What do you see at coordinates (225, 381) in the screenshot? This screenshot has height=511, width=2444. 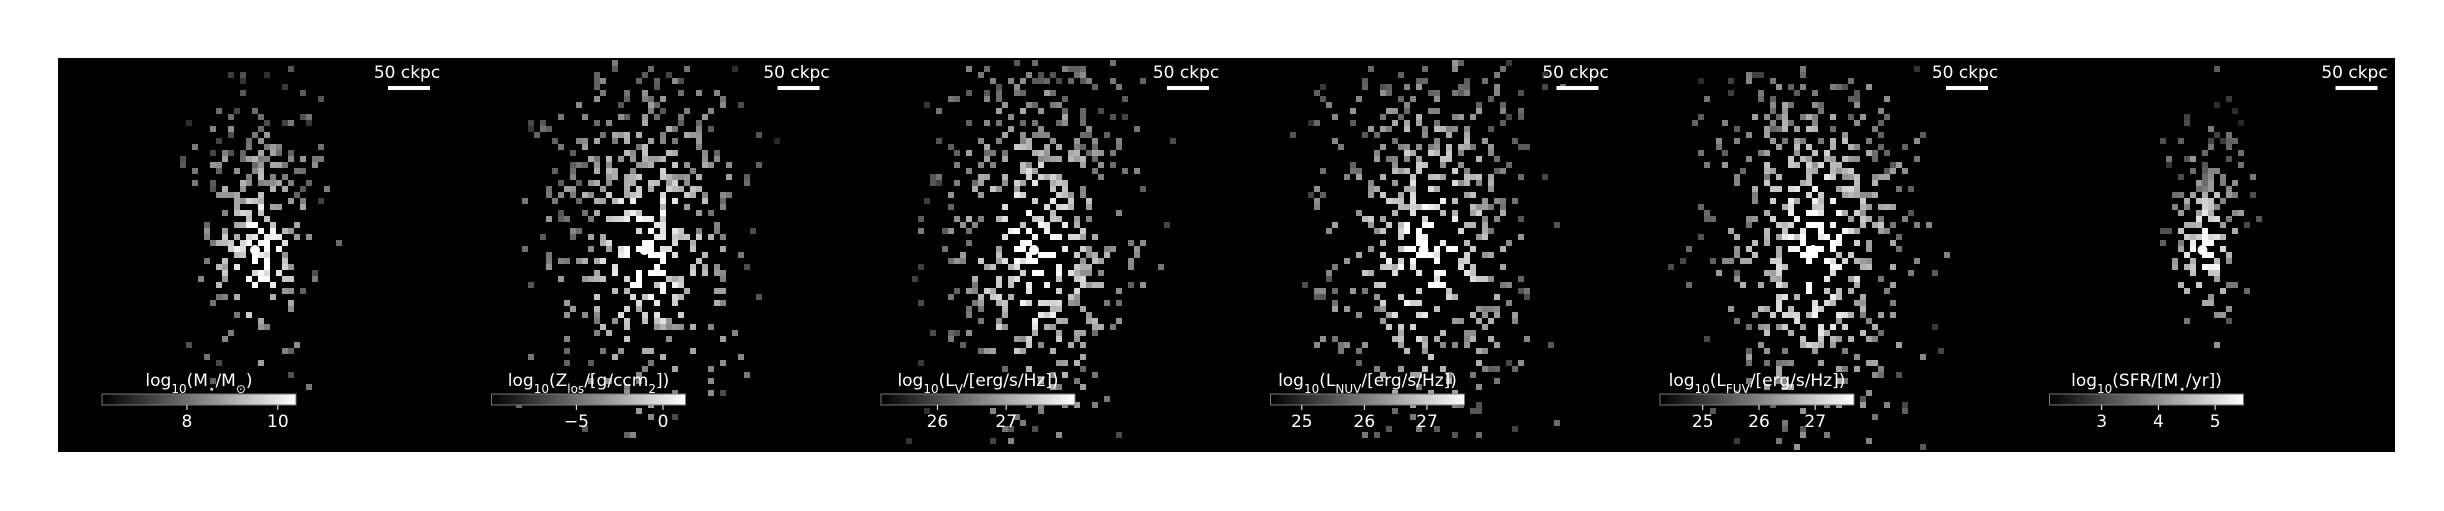 I see `label-part: /M` at bounding box center [225, 381].